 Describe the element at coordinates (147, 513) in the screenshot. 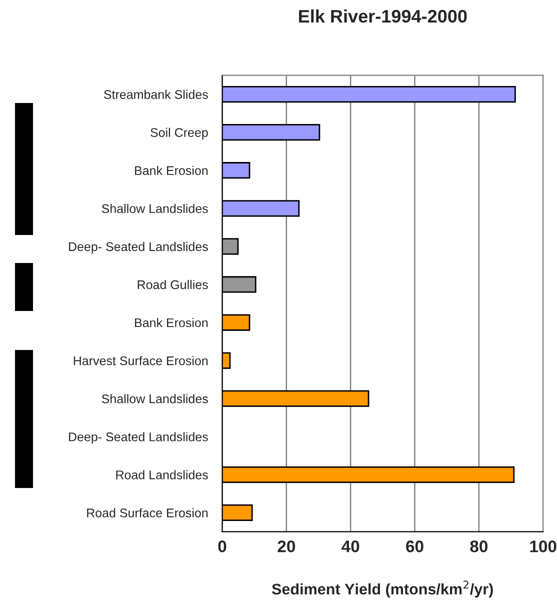

I see `y-tick-label: Road Surface Erosion` at that location.